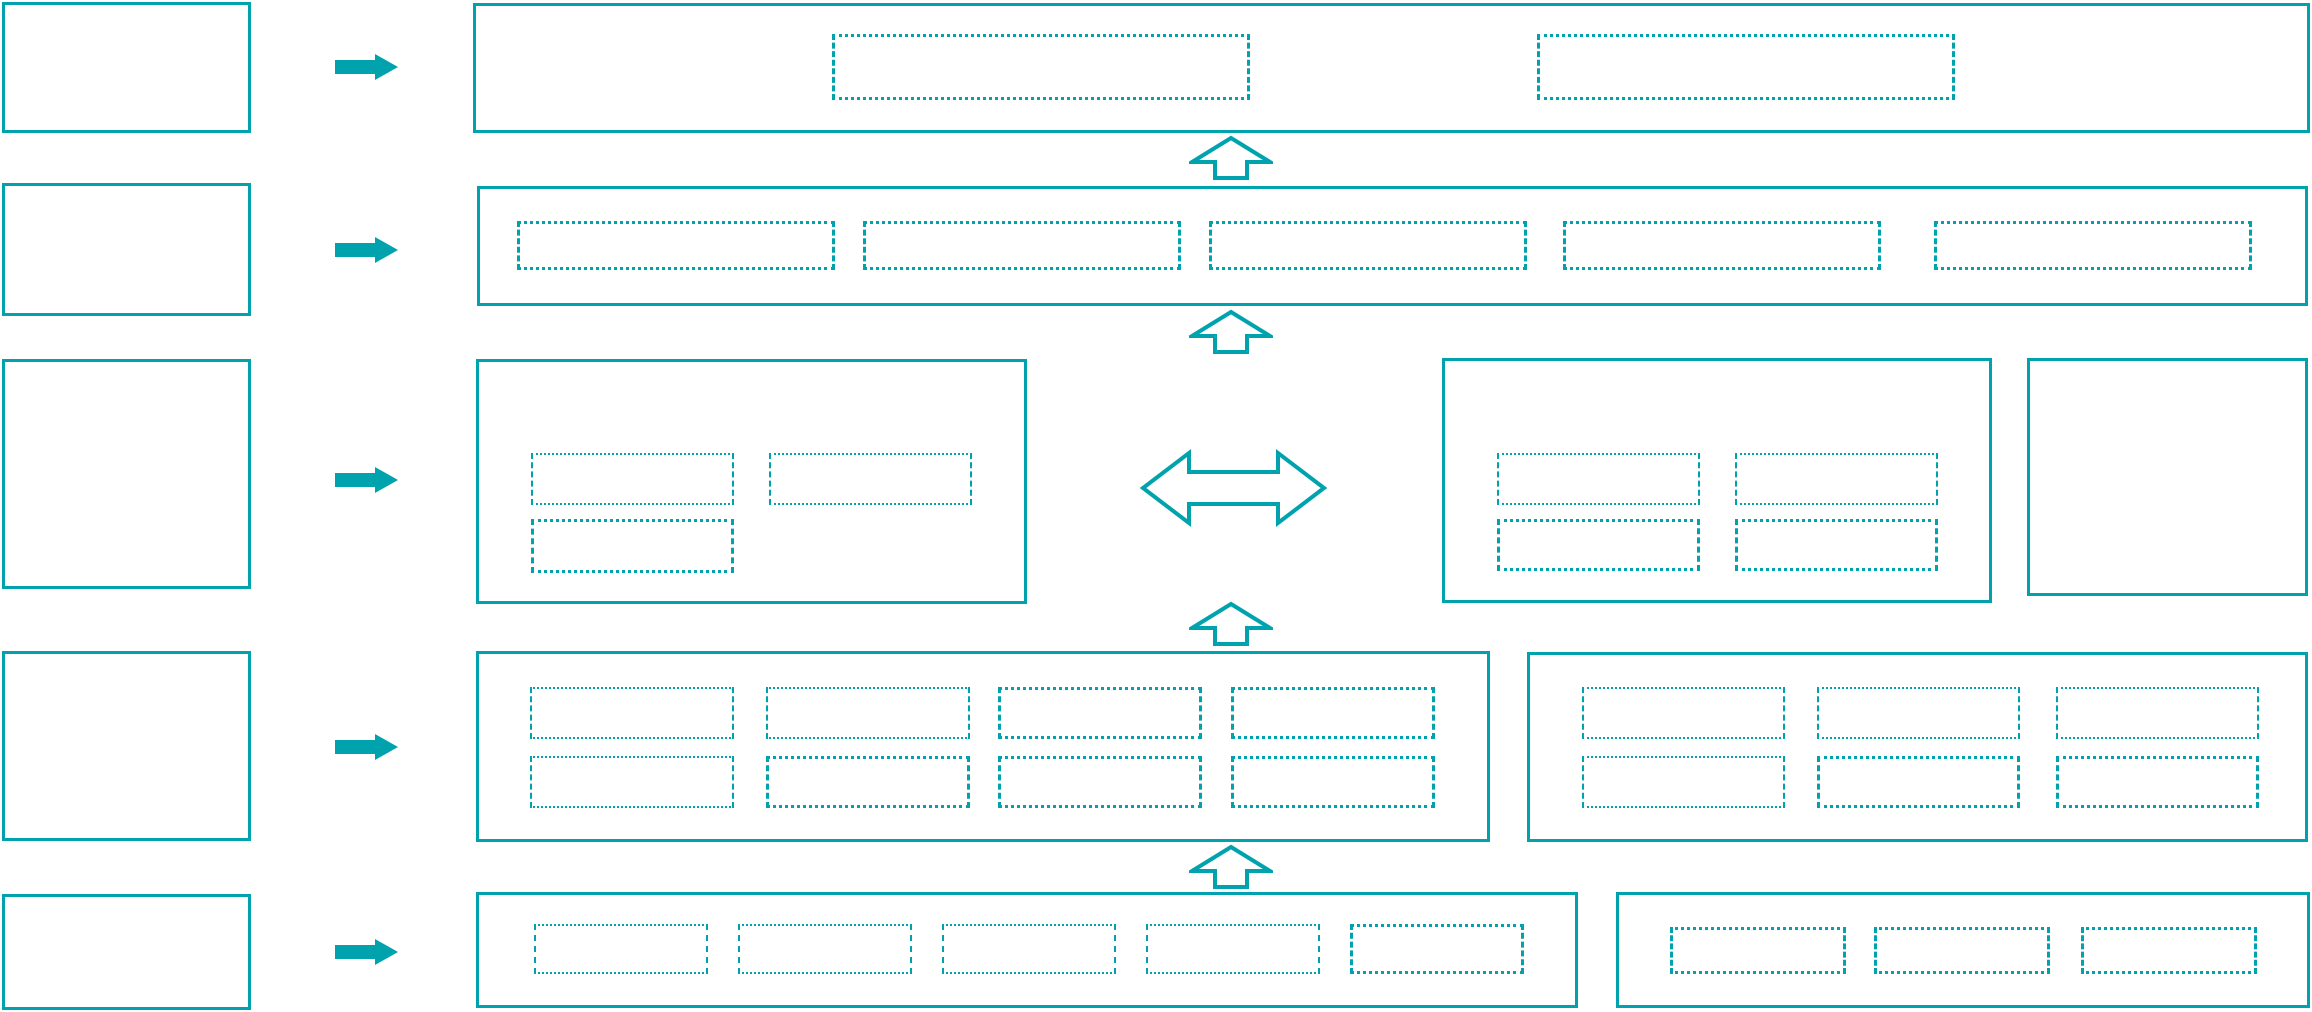 This screenshot has width=2312, height=1012. Describe the element at coordinates (1917, 747) in the screenshot. I see `layer-4-right-container` at that location.